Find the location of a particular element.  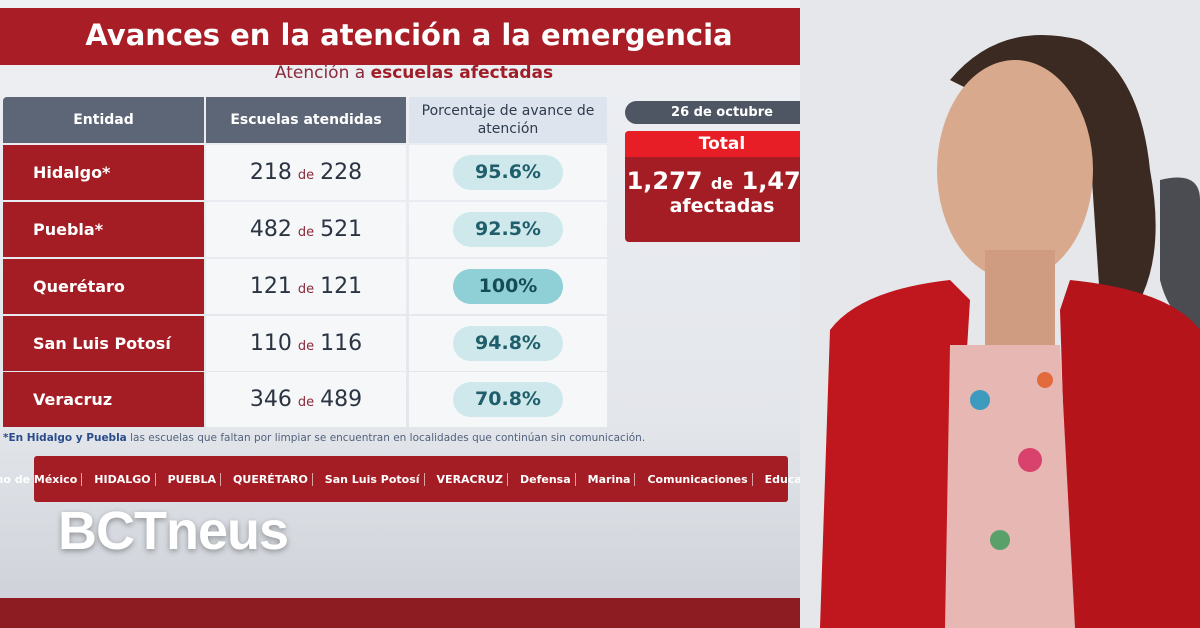

schools-cell: 218 de 228 is located at coordinates (306, 172).